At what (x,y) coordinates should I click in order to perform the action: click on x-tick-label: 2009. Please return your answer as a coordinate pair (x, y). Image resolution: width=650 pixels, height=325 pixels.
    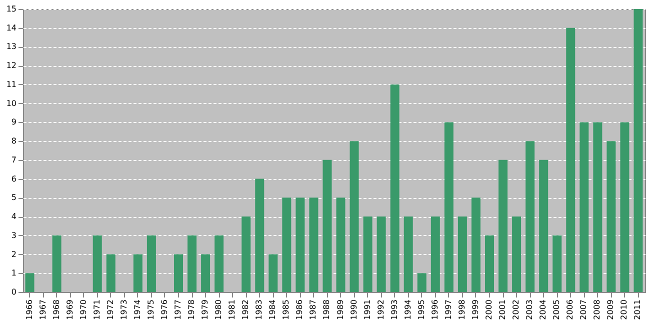
    Looking at the image, I should click on (611, 310).